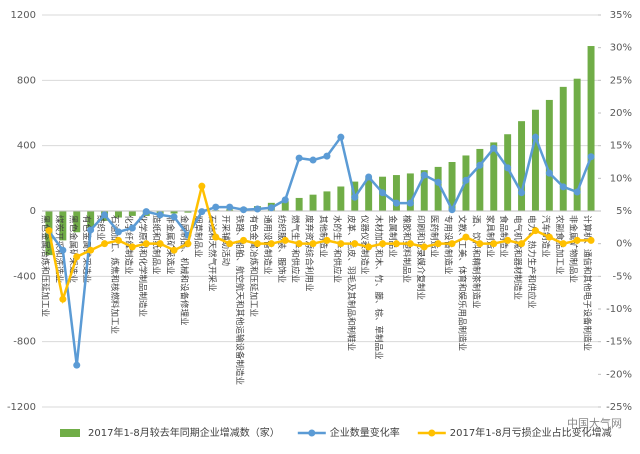 The width and height of the screenshot is (640, 454). What do you see at coordinates (622, 276) in the screenshot?
I see `y2-tick-label: -5%` at bounding box center [622, 276].